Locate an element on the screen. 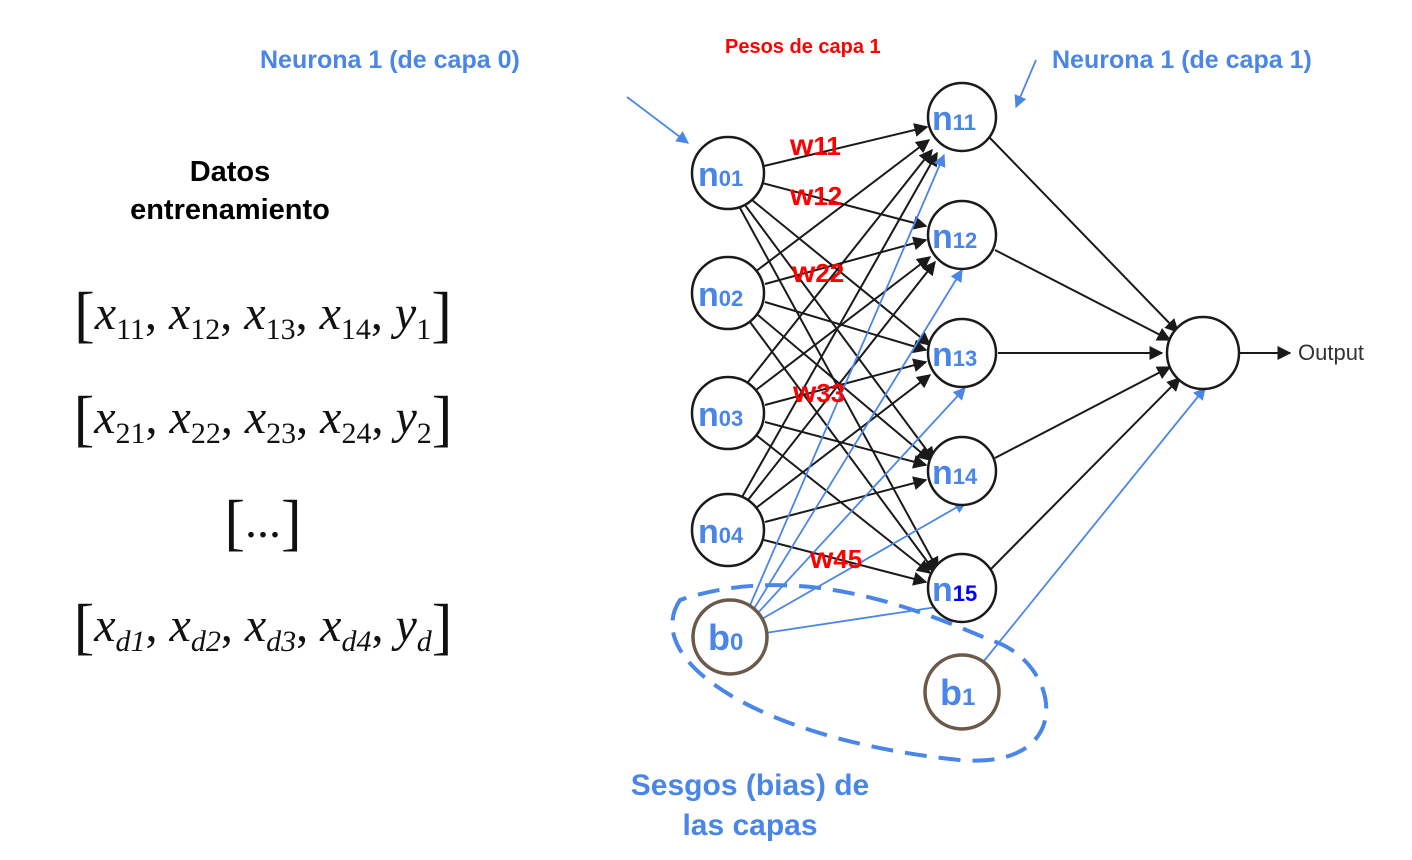 The height and width of the screenshot is (860, 1412). bias-caption-line1: Sesgos (bias) de is located at coordinates (750, 785).